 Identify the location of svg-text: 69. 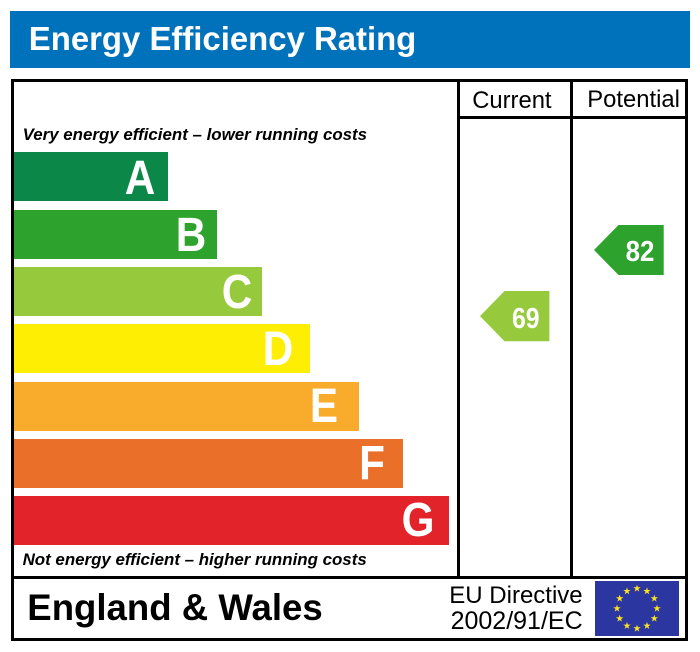
(526, 320).